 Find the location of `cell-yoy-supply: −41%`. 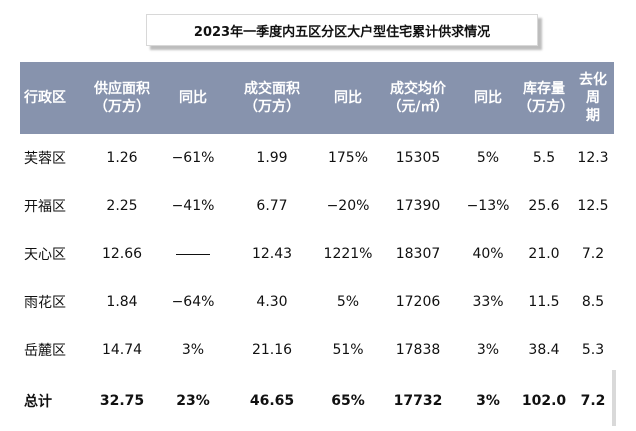

cell-yoy-supply: −41% is located at coordinates (193, 206).